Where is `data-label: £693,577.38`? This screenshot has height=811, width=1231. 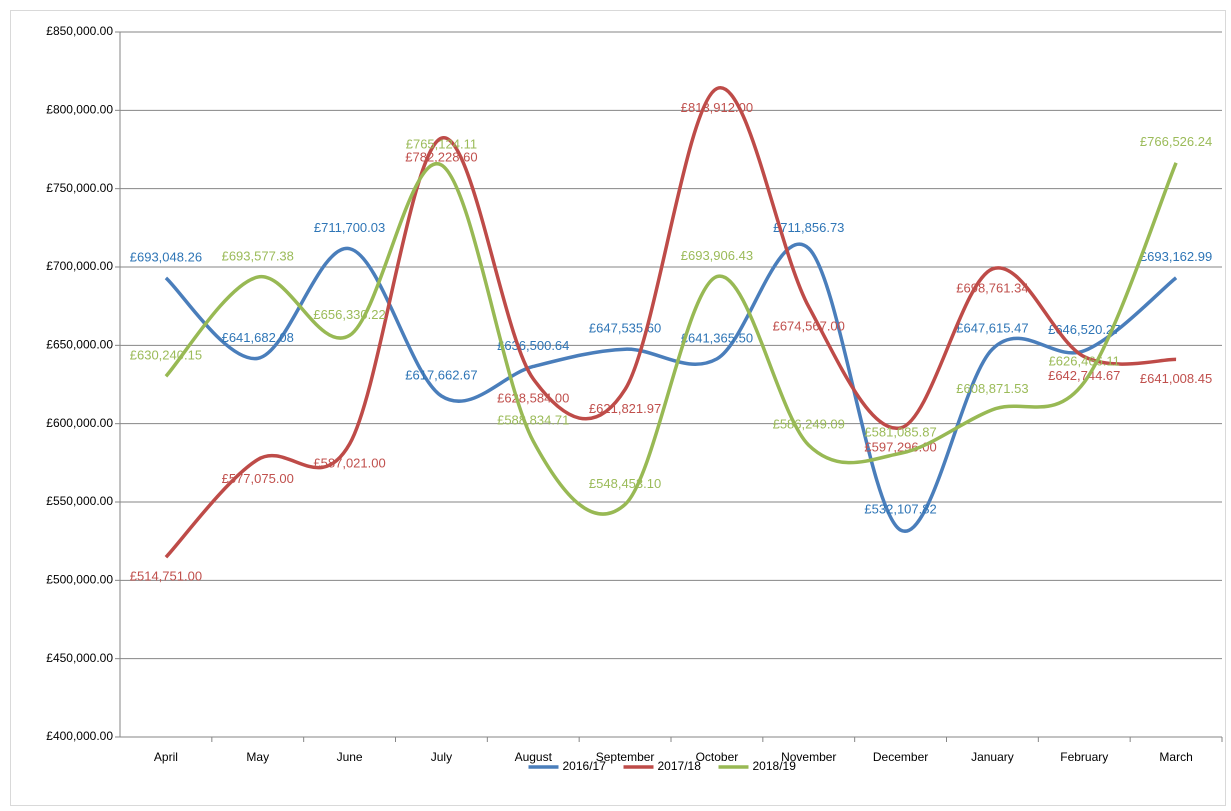
data-label: £693,577.38 is located at coordinates (258, 255).